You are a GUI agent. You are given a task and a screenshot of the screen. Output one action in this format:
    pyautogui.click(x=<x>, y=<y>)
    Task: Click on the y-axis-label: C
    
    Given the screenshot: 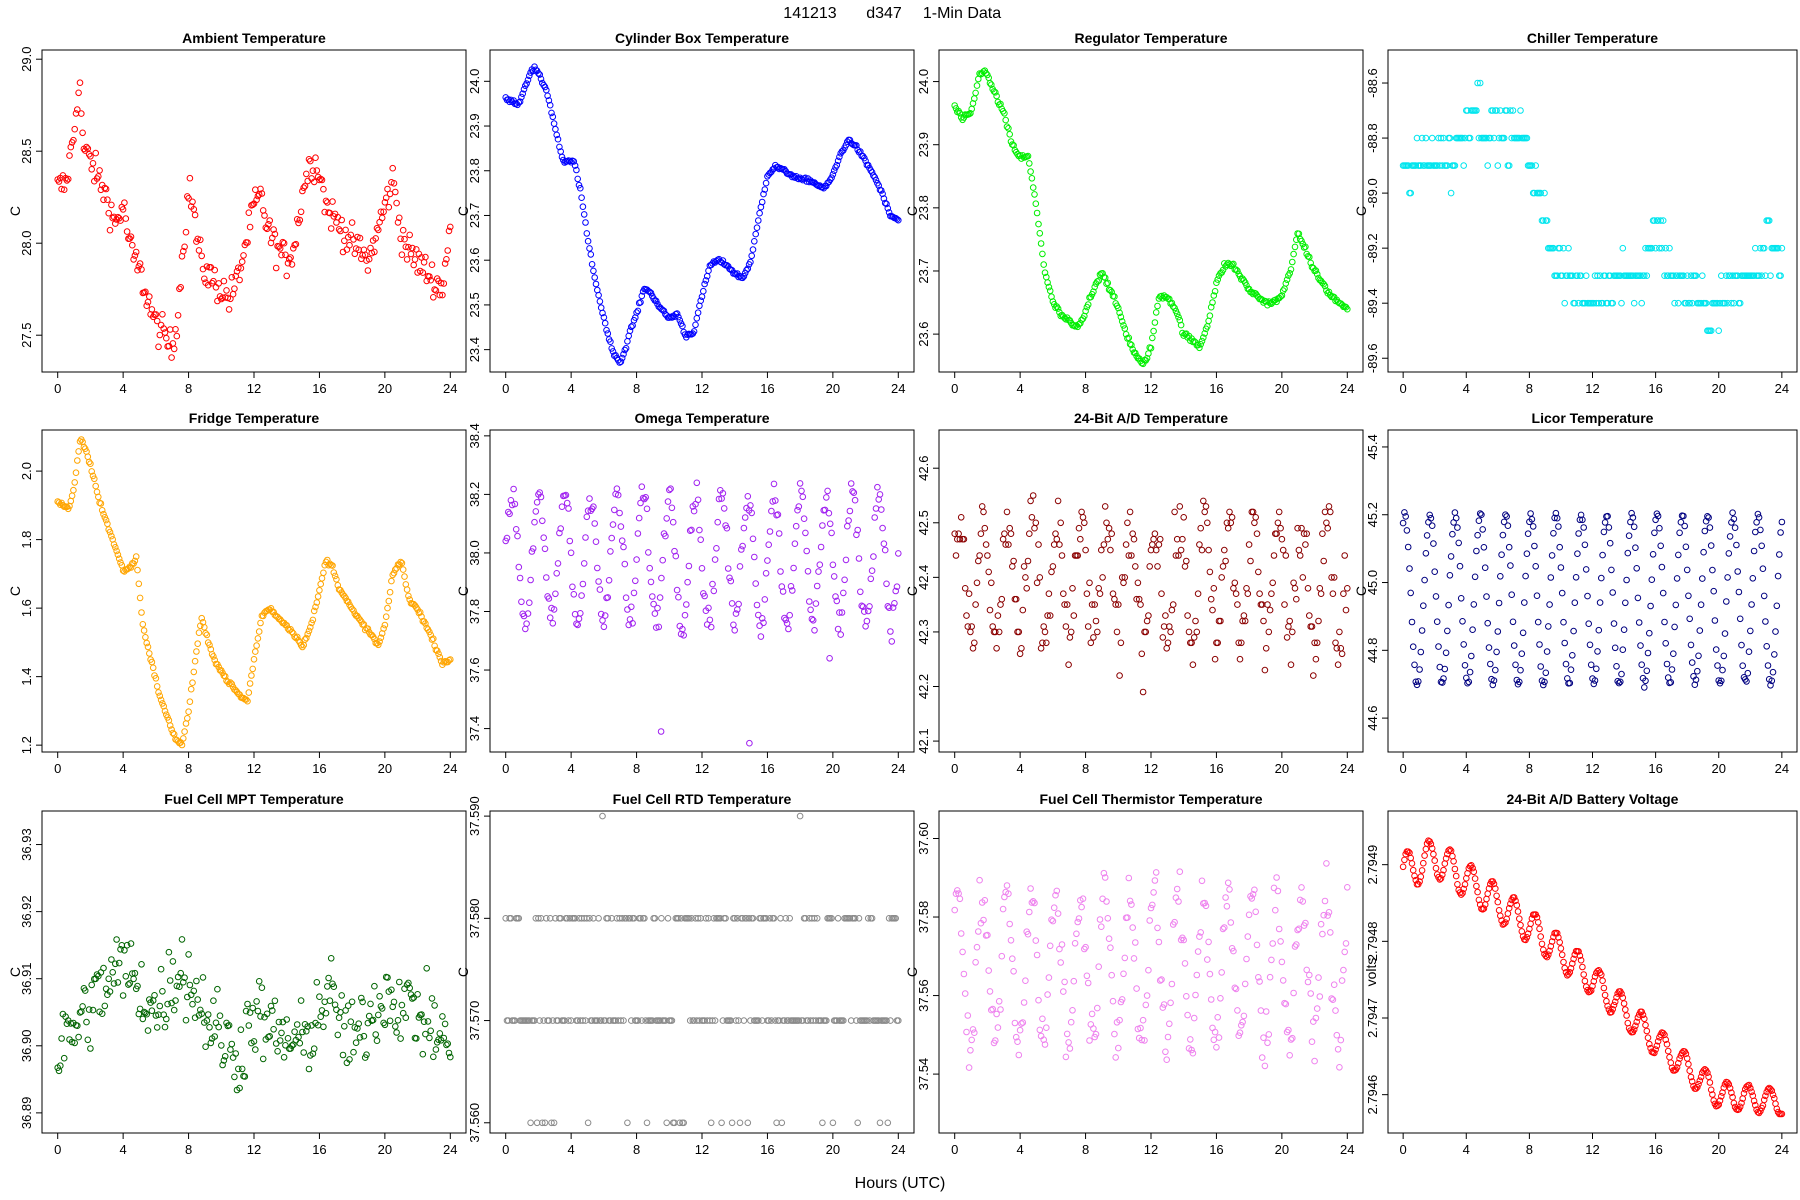 What is the action you would take?
    pyautogui.click(x=463, y=211)
    